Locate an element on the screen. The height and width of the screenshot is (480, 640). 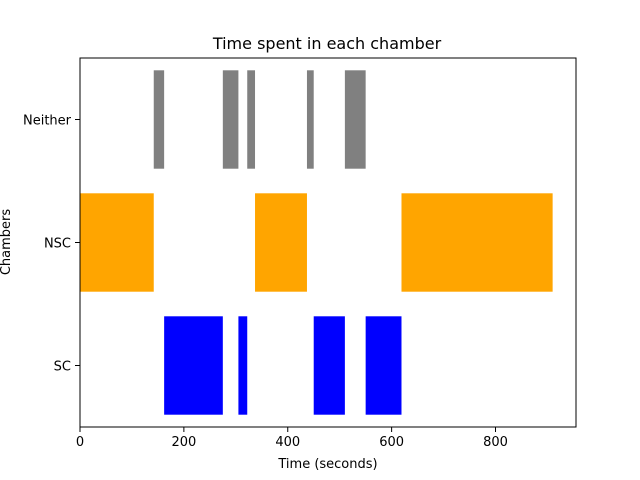
x-axis-ticks: 0 200 400 600 800 is located at coordinates (292, 438).